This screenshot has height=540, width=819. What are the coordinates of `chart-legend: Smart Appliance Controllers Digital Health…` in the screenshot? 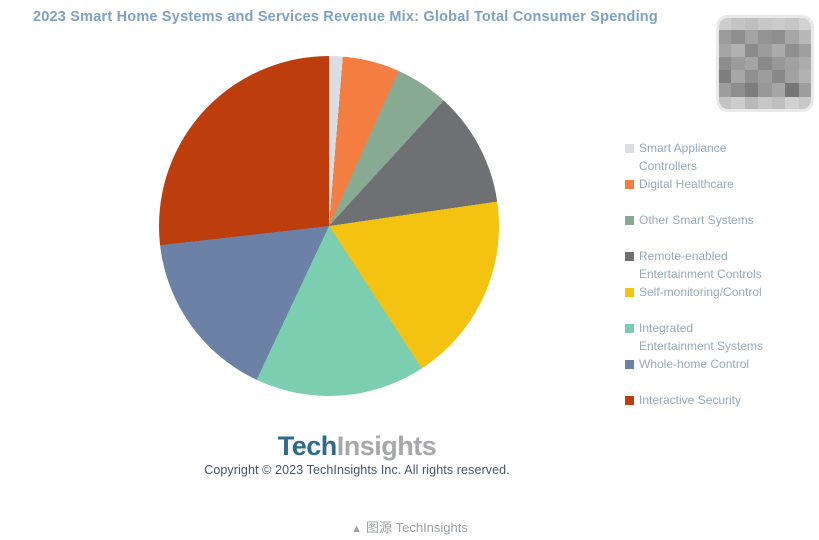 It's located at (710, 283).